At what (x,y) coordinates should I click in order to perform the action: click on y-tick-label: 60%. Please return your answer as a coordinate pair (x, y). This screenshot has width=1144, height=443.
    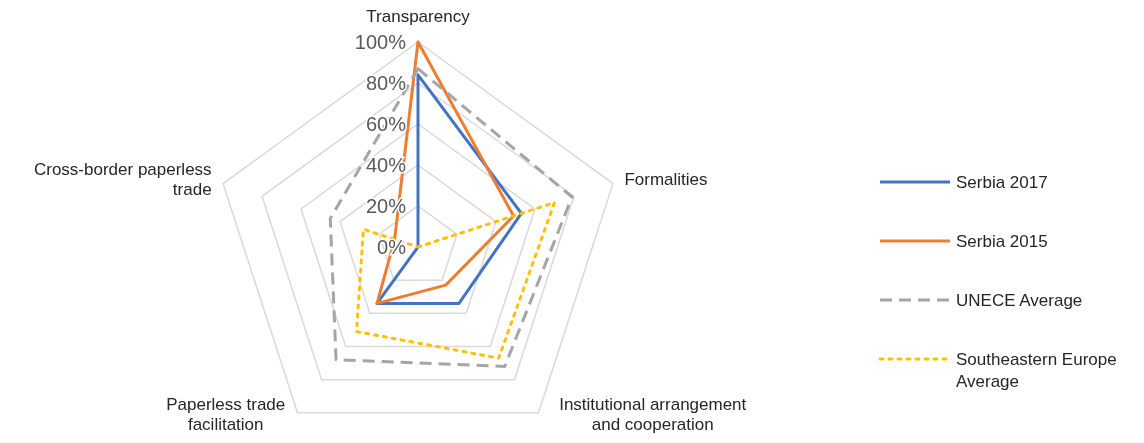
    Looking at the image, I should click on (386, 124).